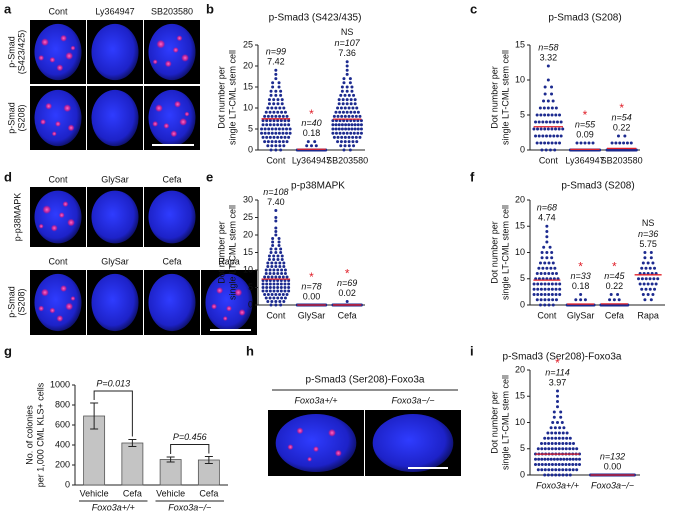 The height and width of the screenshot is (513, 685). Describe the element at coordinates (315, 18) in the screenshot. I see `chart-title: p-Smad3 (S423/435)` at that location.